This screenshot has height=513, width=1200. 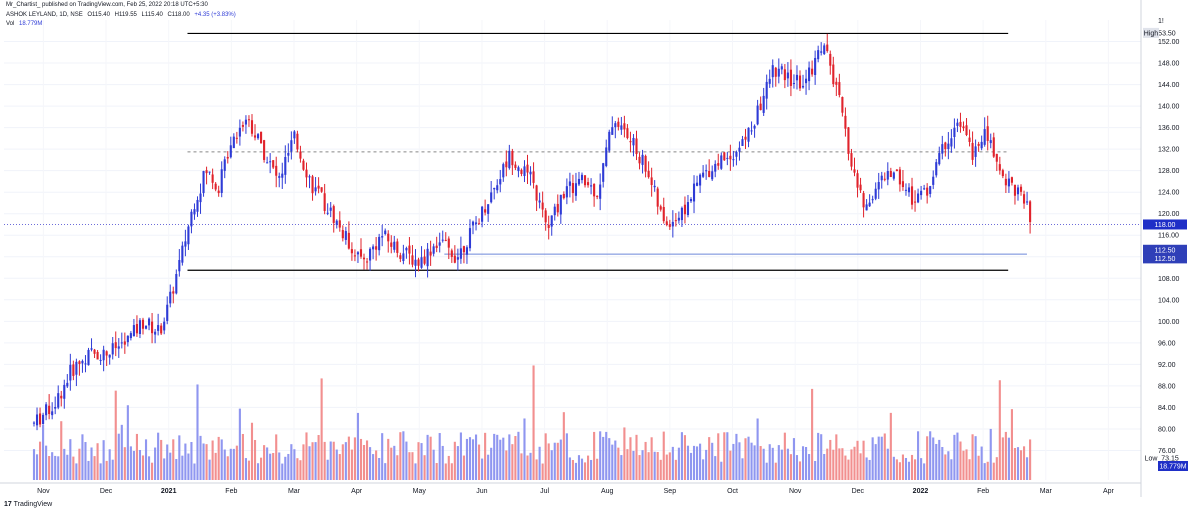 What do you see at coordinates (1109, 491) in the screenshot?
I see `time-tick-label: Apr` at bounding box center [1109, 491].